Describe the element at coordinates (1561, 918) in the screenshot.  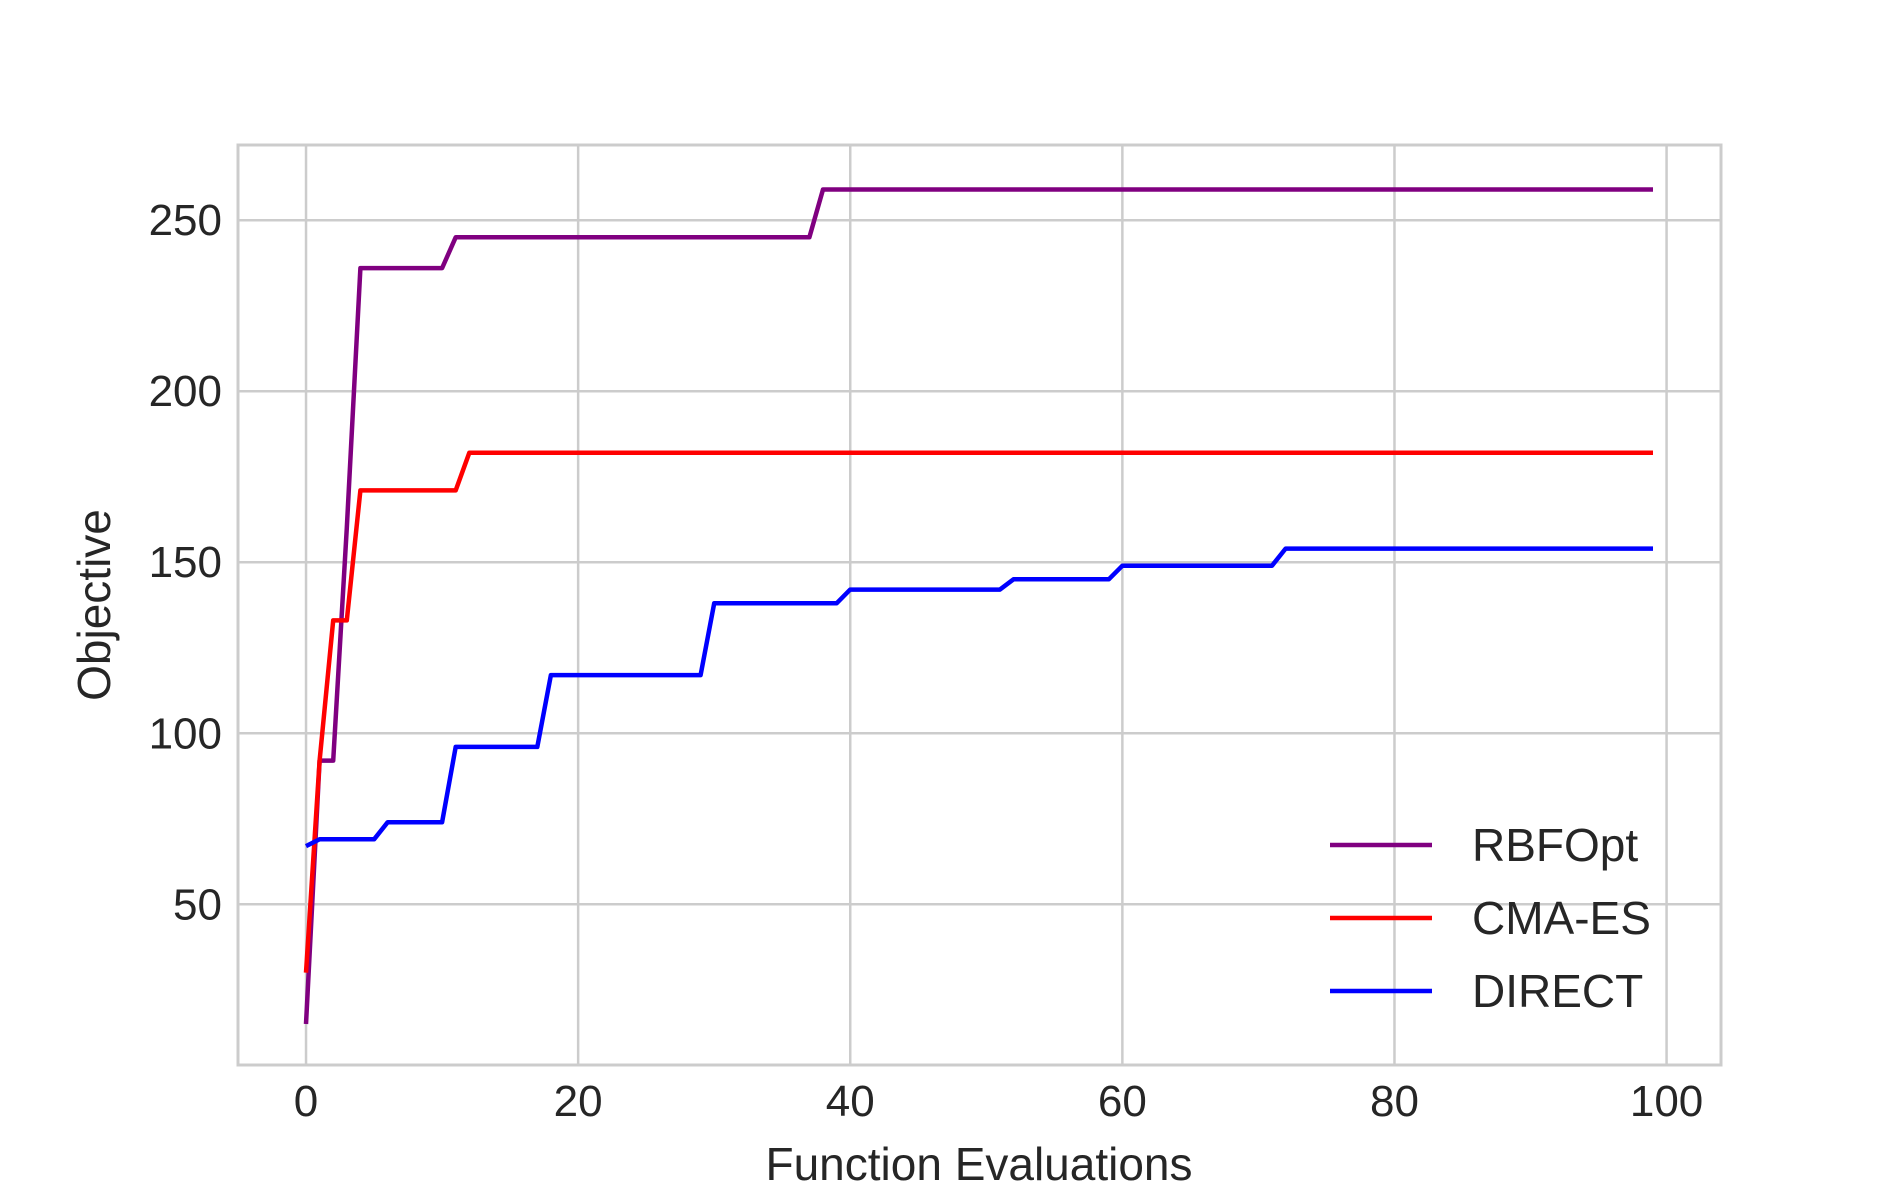
I see `legend-label-cma-es: CMA-ES` at that location.